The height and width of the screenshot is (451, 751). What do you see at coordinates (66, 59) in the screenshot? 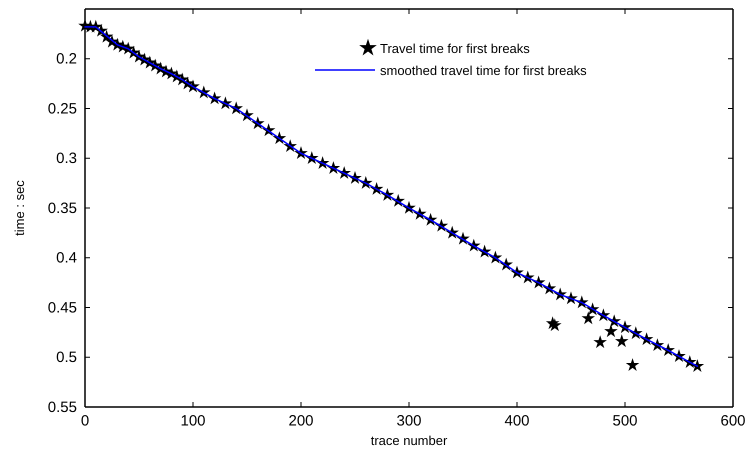
I see `y-tick-label: 0.2` at bounding box center [66, 59].